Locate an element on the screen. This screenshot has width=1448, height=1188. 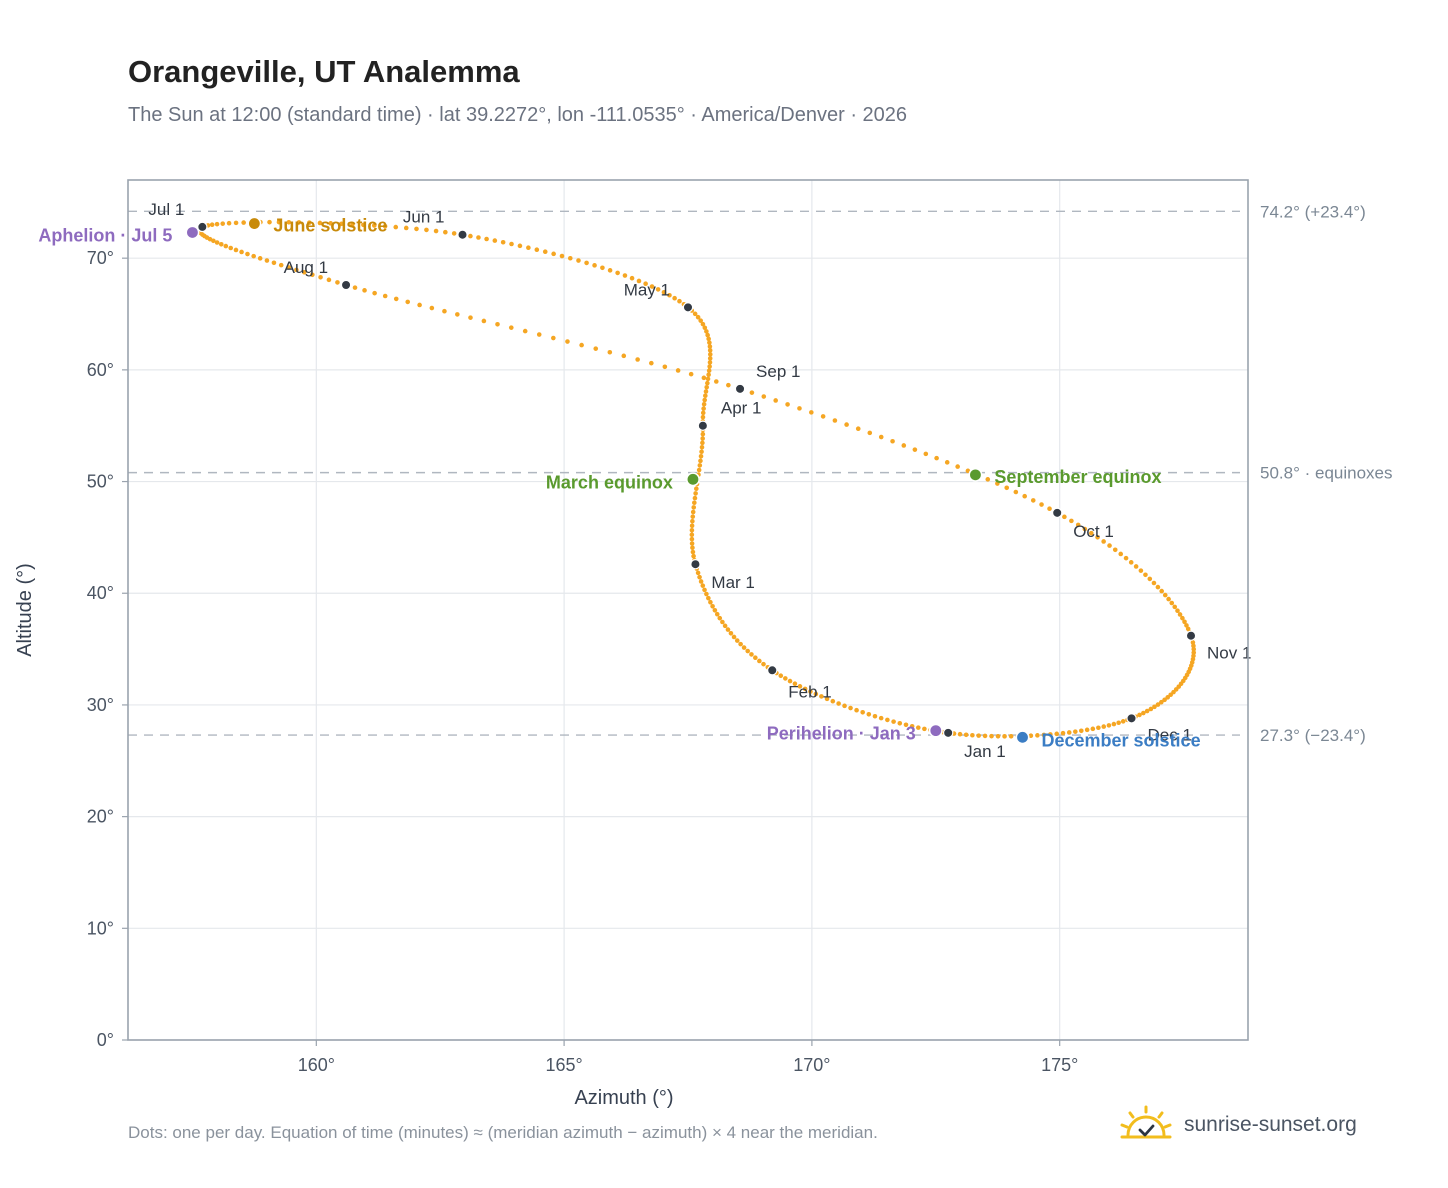
reference-line-label: 50.8° · equinoxes is located at coordinates (1326, 473).